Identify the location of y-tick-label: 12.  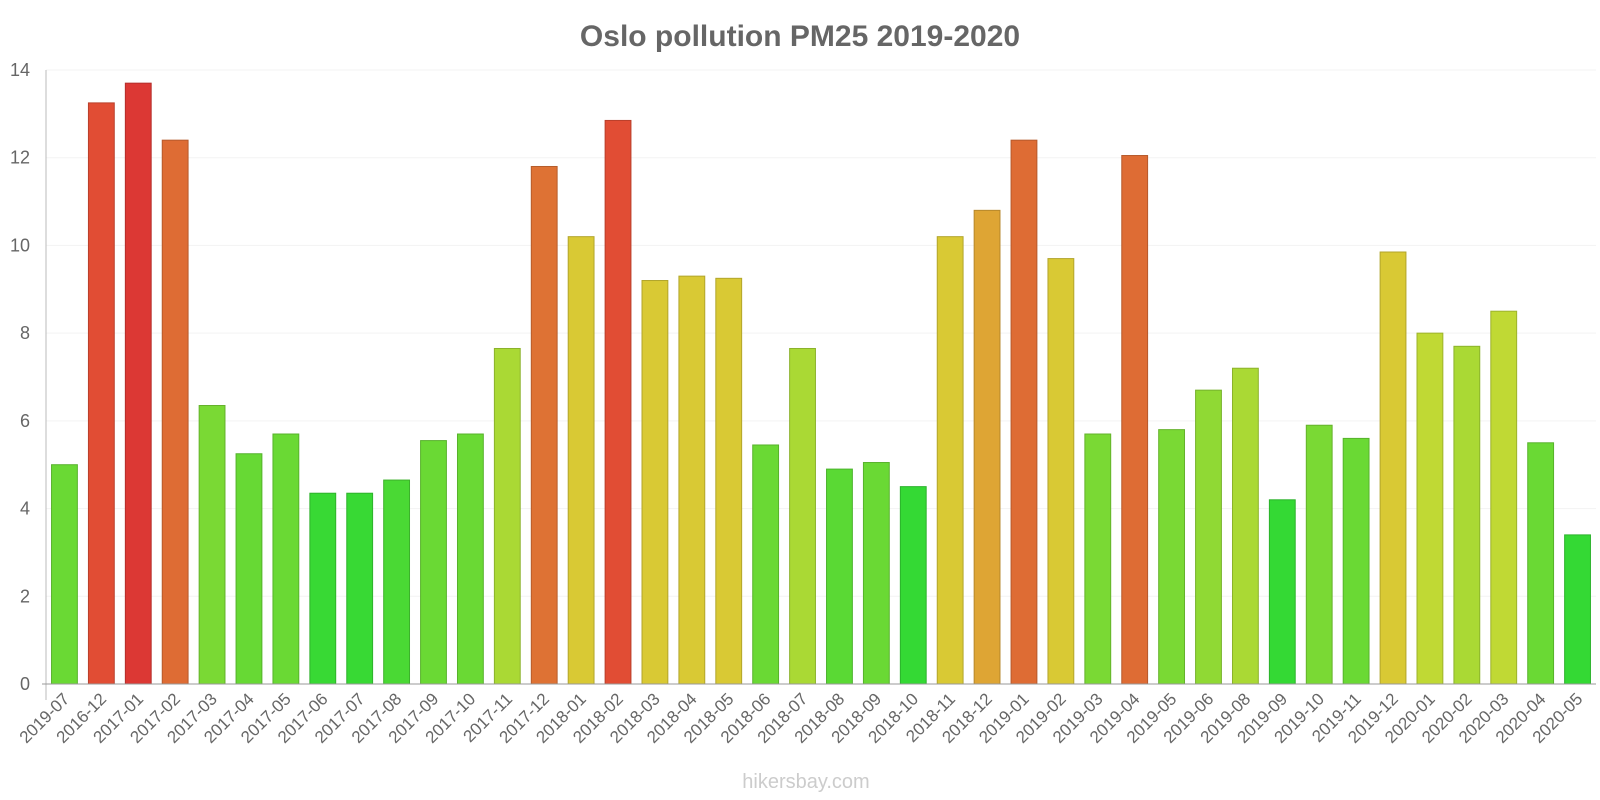
(20, 158).